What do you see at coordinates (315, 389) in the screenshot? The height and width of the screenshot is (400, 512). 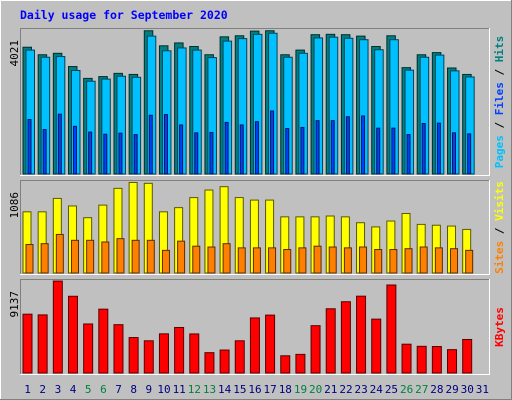 I see `x-tick-label-day-20: 20` at bounding box center [315, 389].